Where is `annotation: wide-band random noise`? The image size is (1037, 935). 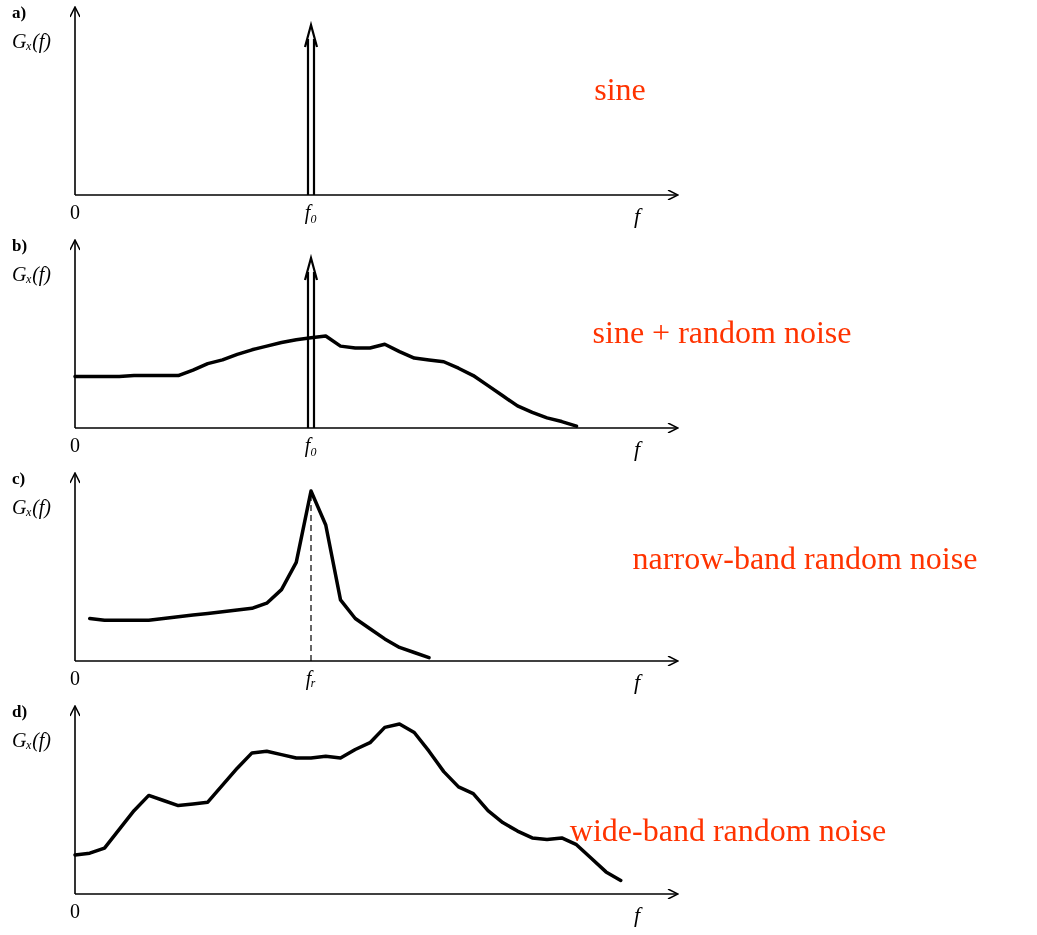 annotation: wide-band random noise is located at coordinates (728, 830).